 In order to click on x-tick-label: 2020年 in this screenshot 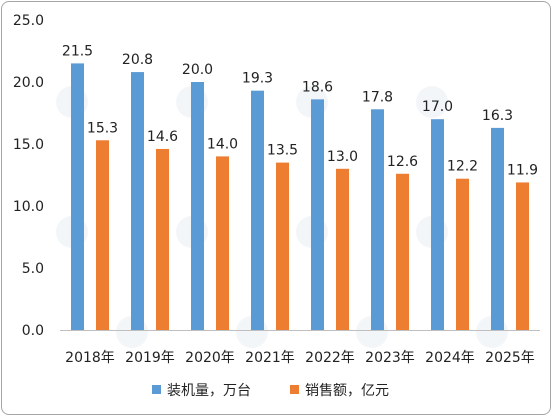, I will do `click(210, 358)`.